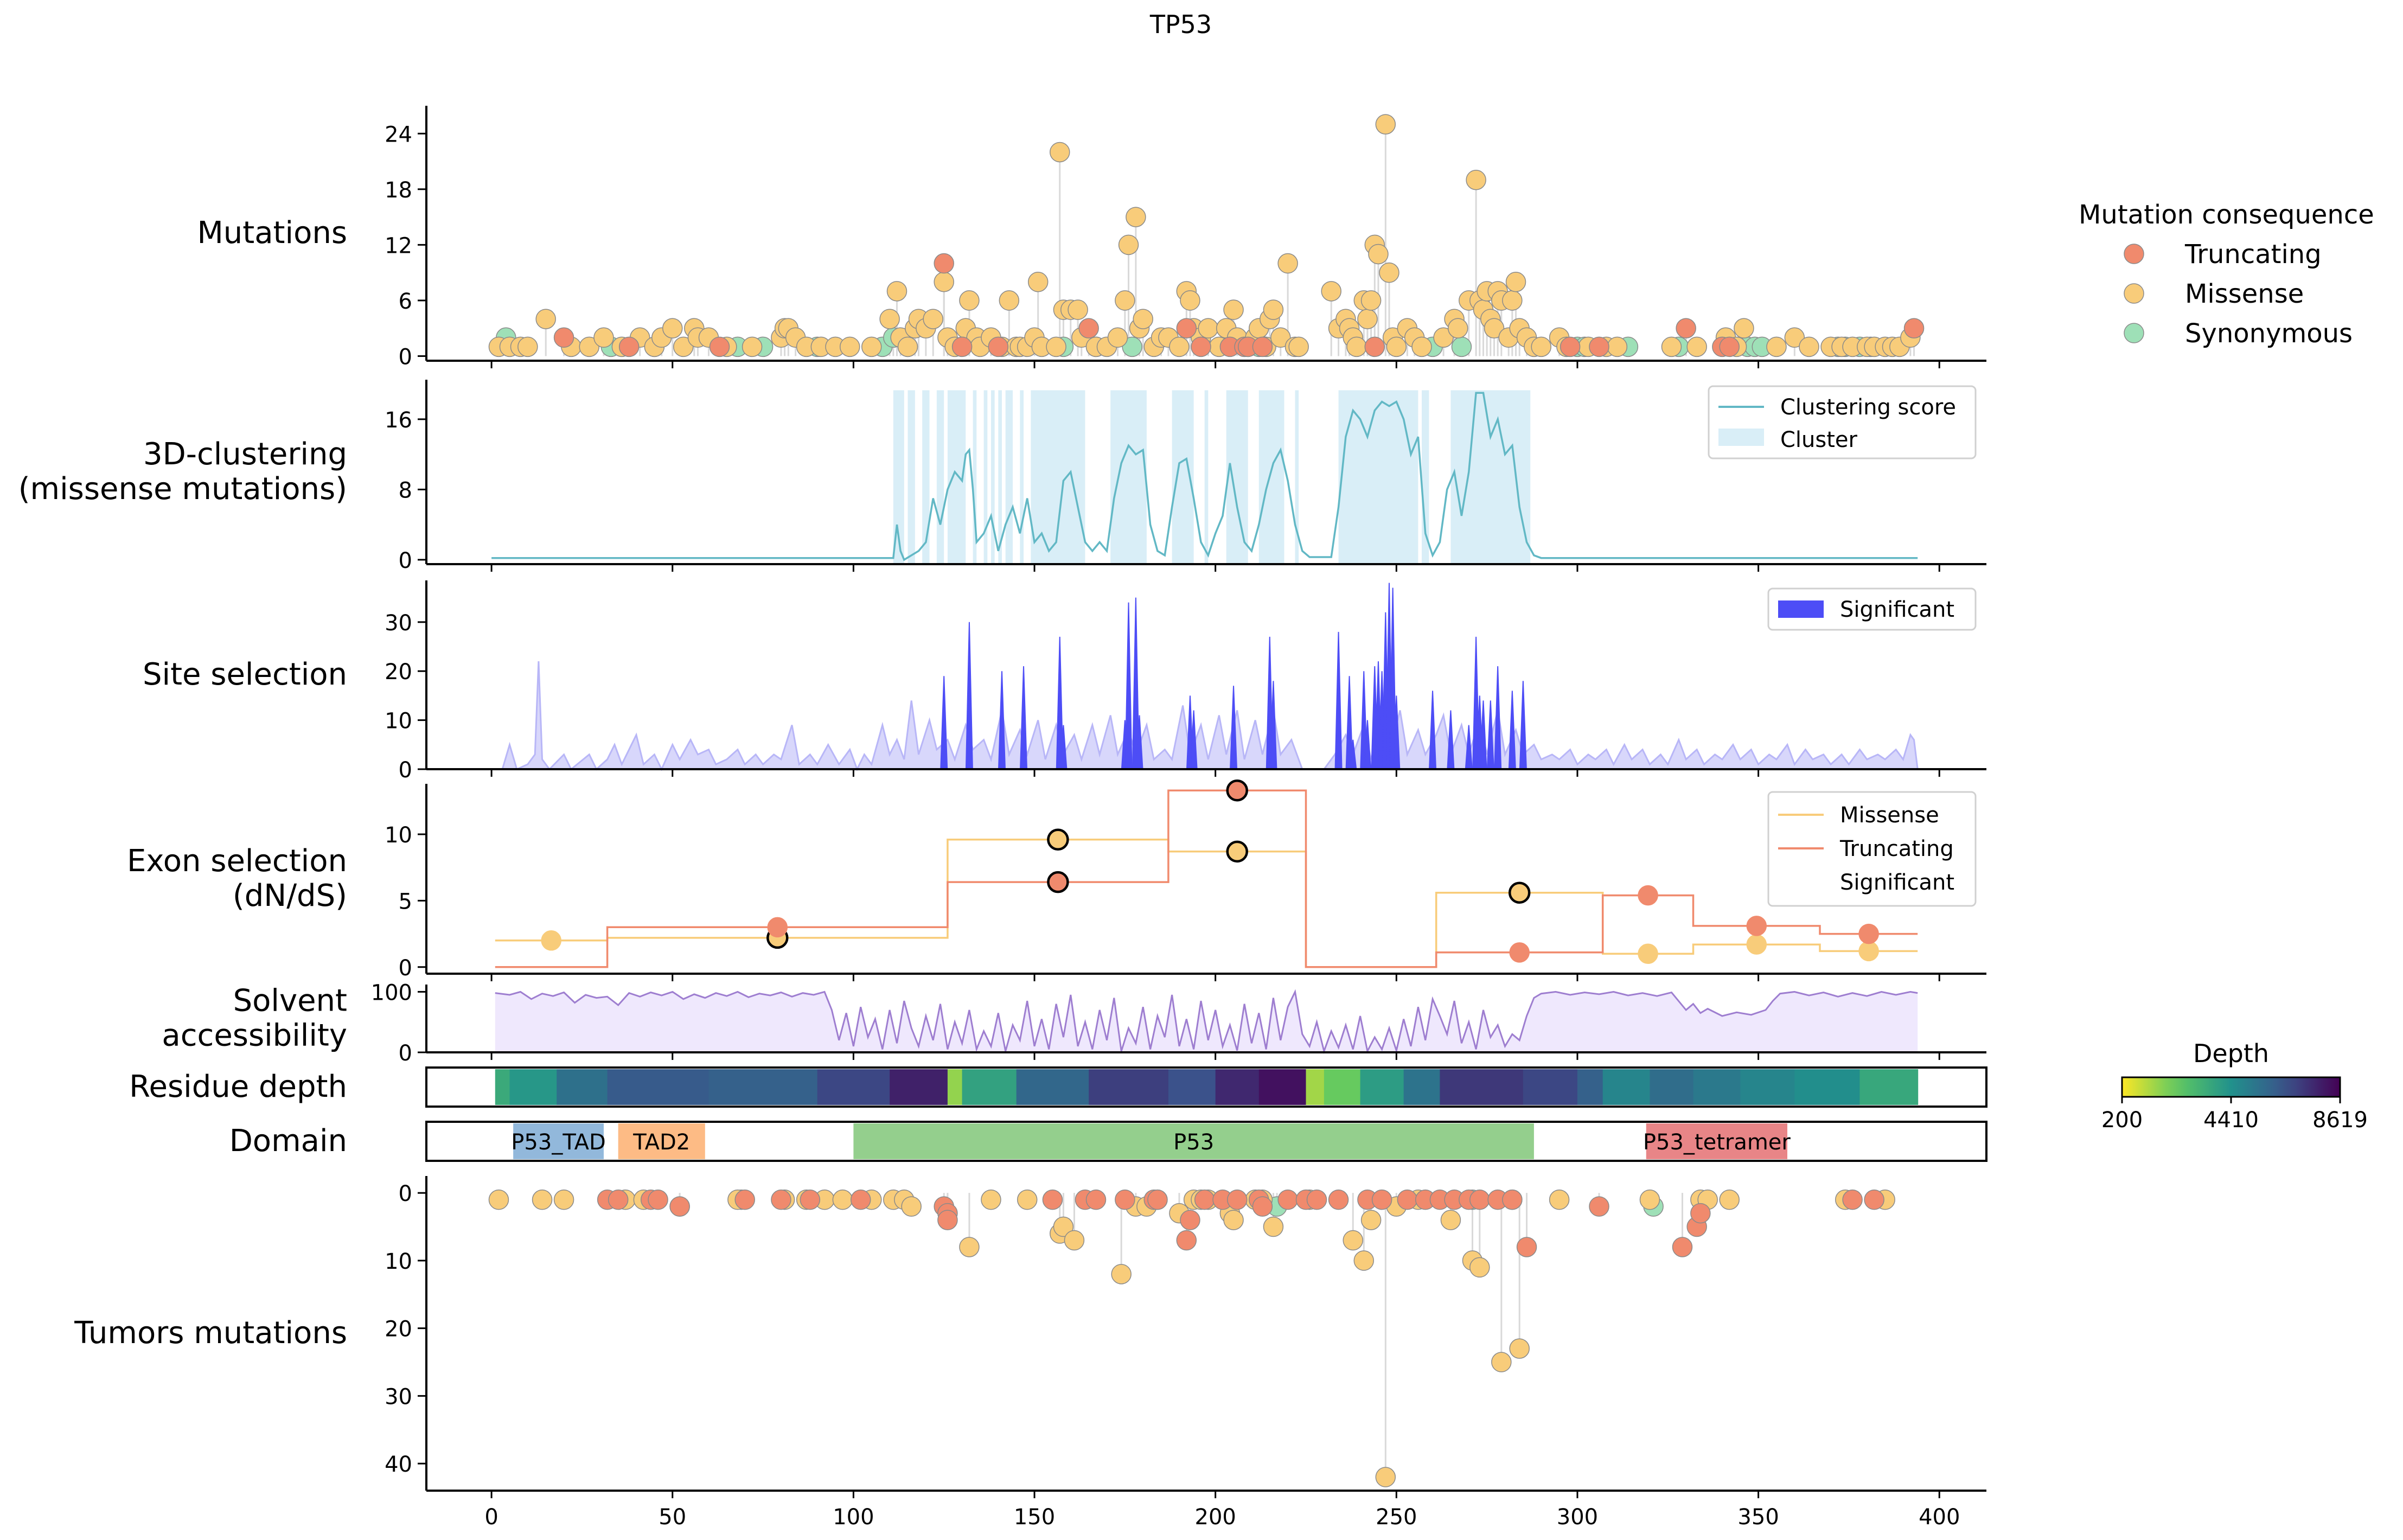  I want to click on domain-bar-p53_tad, so click(558, 1141).